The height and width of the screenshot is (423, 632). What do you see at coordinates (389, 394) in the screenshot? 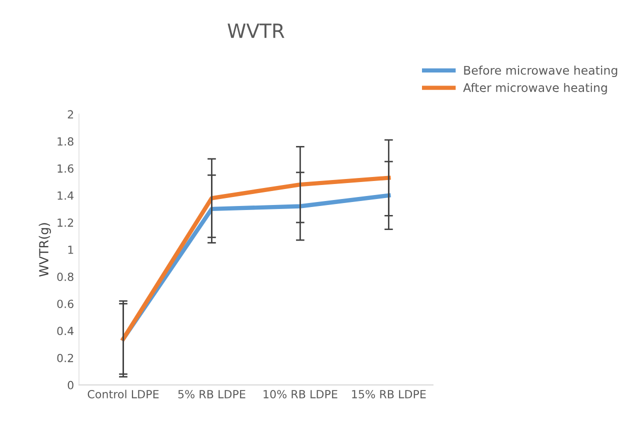
I see `x-tick-label: 15% RB LDPE` at bounding box center [389, 394].